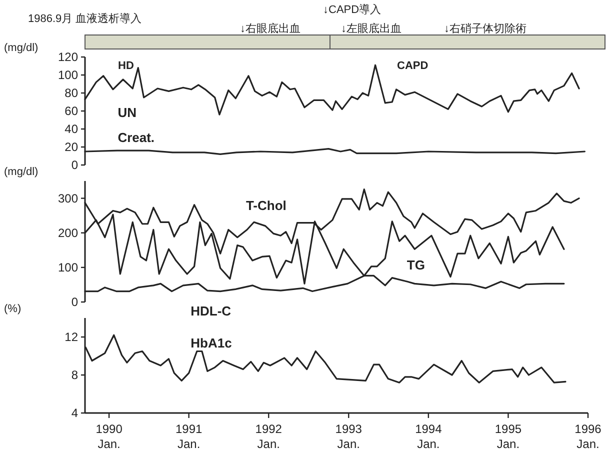 The height and width of the screenshot is (456, 610). What do you see at coordinates (268, 436) in the screenshot?
I see `x-tick-label: 1992 Jan.` at bounding box center [268, 436].